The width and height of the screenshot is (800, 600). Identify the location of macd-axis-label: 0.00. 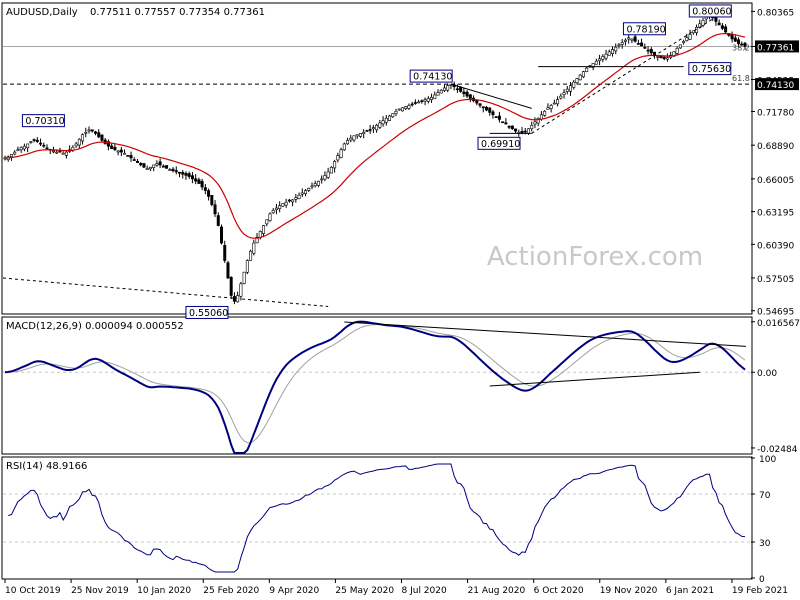
(767, 374).